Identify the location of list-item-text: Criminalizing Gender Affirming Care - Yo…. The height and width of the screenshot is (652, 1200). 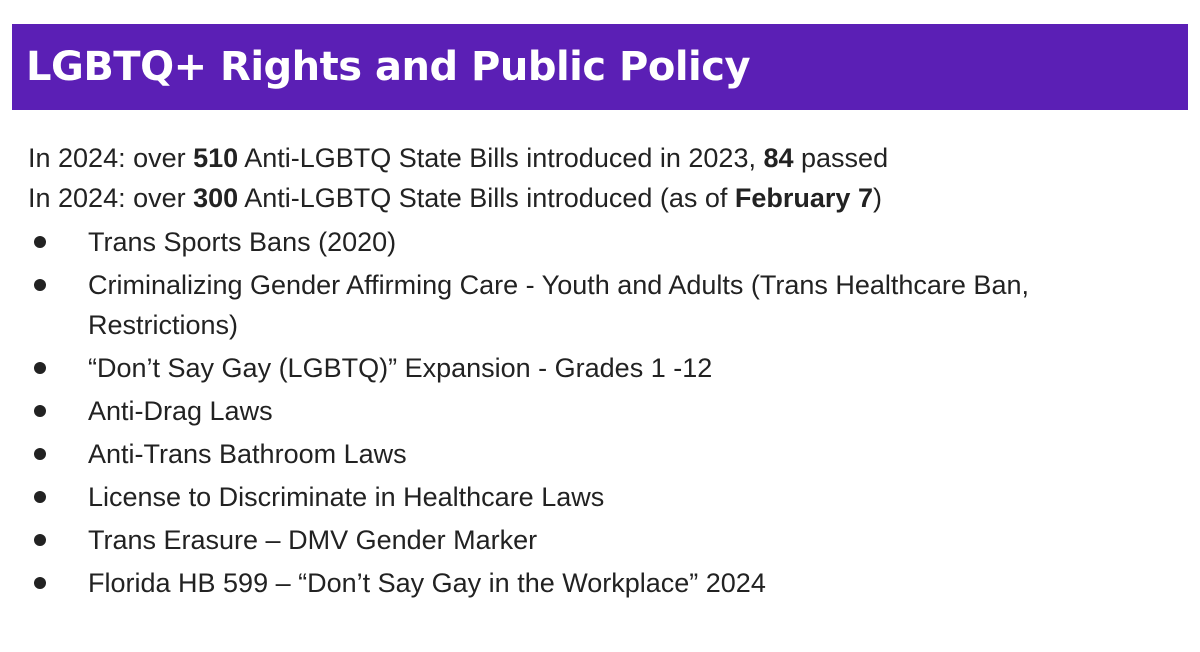
(558, 305).